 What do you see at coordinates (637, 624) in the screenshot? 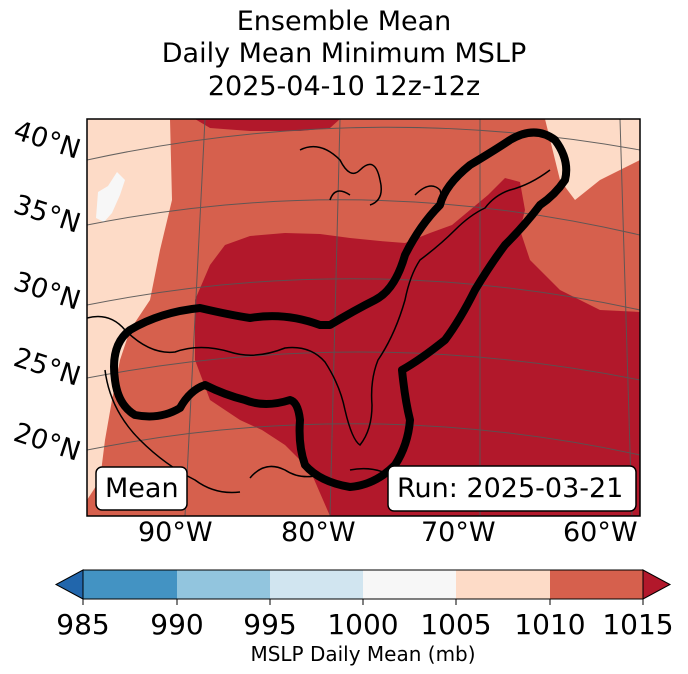
I see `colorbar-tick-1015: 1015` at bounding box center [637, 624].